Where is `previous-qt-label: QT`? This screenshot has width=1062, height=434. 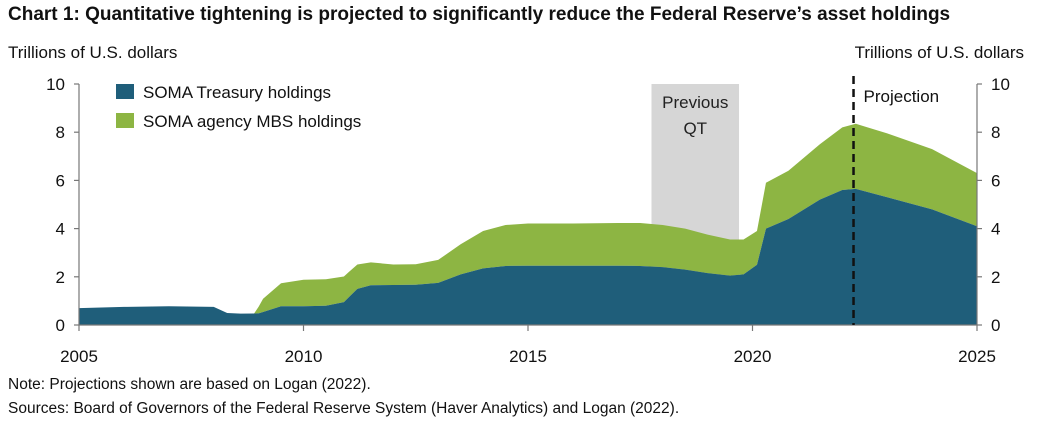
previous-qt-label: QT is located at coordinates (695, 128).